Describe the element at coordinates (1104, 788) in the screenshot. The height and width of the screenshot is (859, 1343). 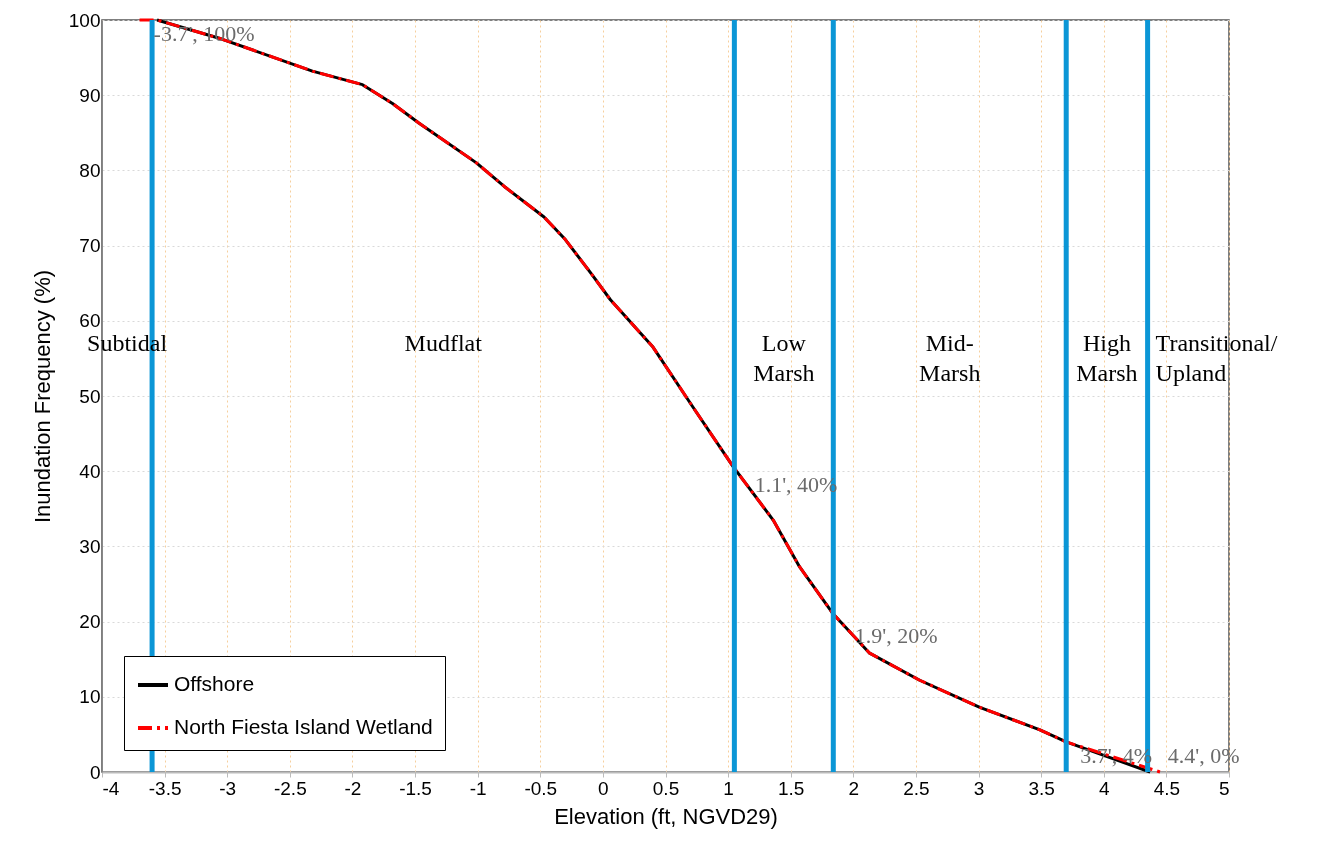
I see `x-tick-label: 4` at that location.